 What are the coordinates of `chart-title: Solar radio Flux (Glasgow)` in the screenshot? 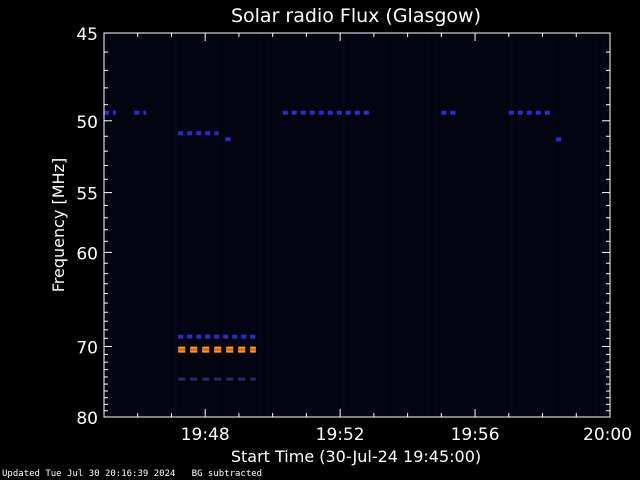 It's located at (356, 16).